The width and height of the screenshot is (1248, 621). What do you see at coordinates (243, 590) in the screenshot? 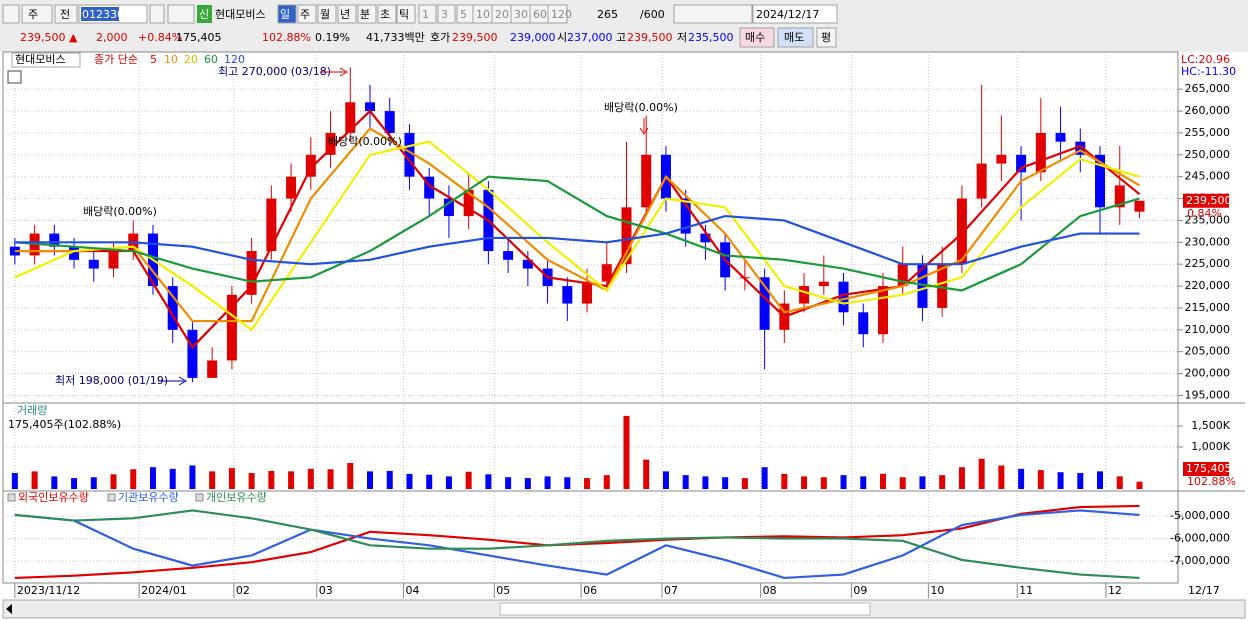
I see `x-tick-label: 02` at bounding box center [243, 590].